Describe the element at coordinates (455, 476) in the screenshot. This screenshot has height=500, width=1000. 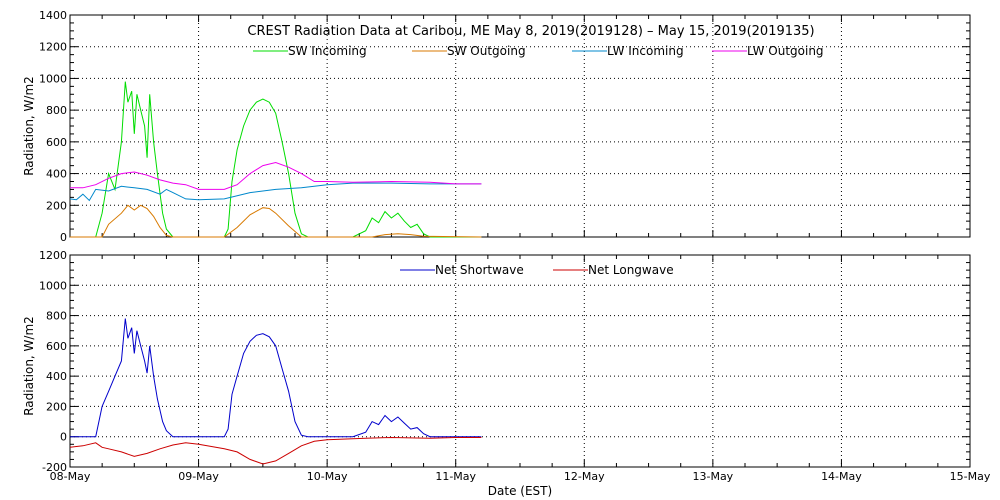
I see `x-tick-label: 11-May` at that location.